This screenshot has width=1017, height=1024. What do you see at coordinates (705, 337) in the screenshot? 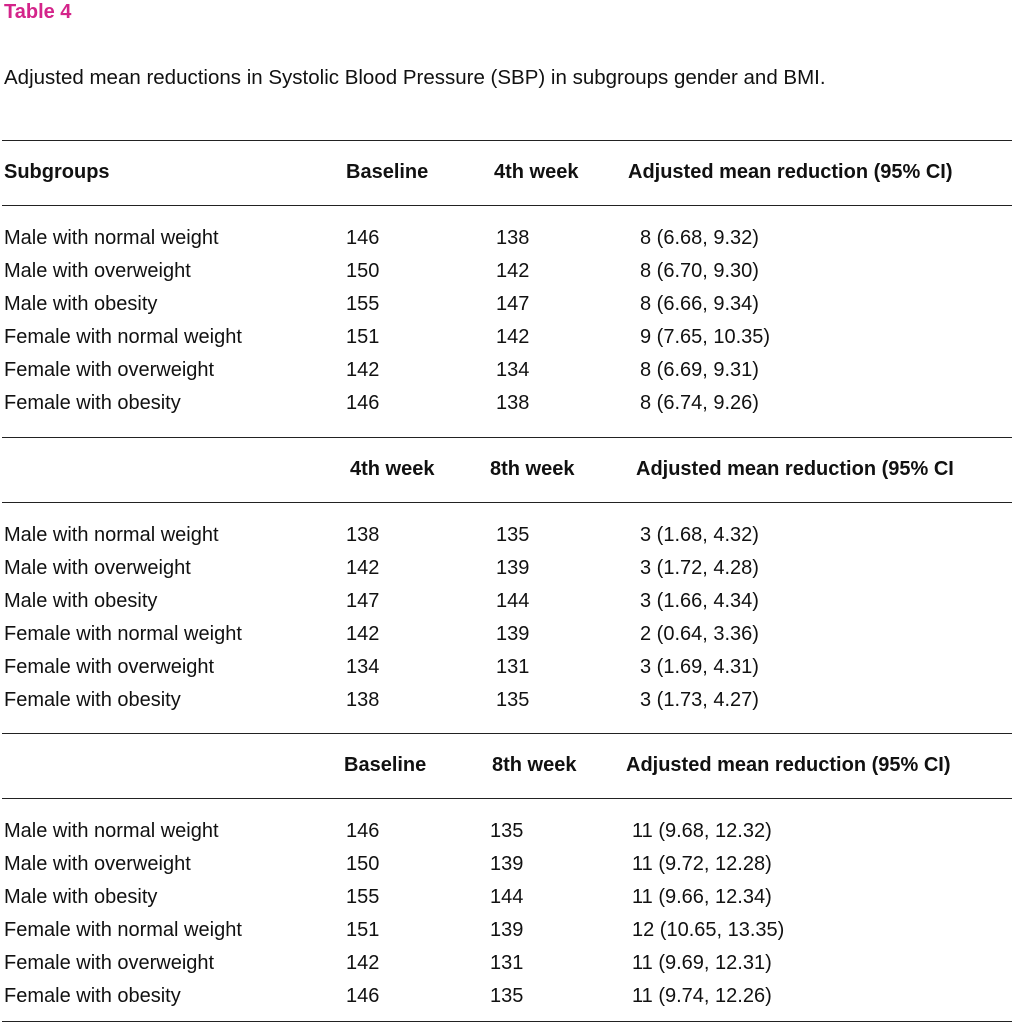
I see `cell: 9 (7.65, 10.35)` at bounding box center [705, 337].